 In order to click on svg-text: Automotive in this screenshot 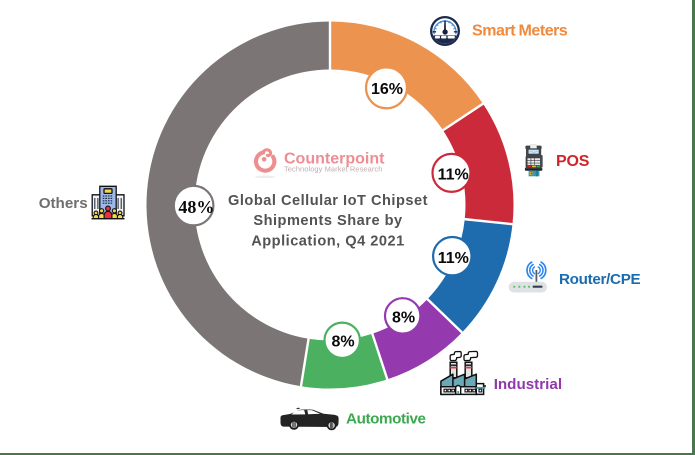, I will do `click(386, 419)`.